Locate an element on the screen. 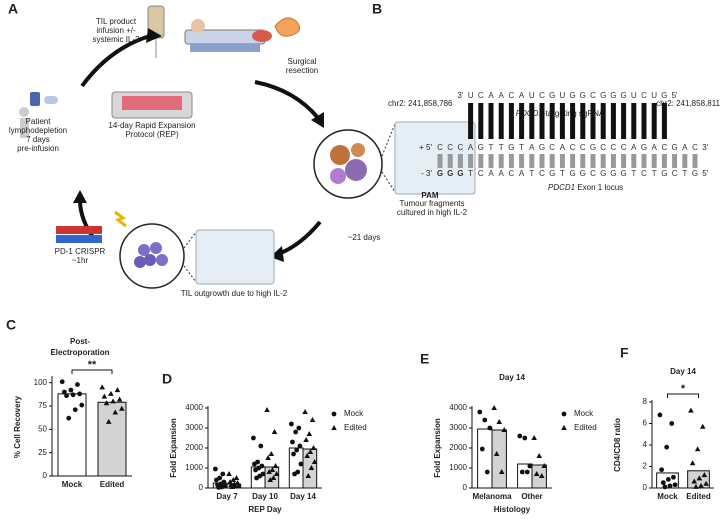  step-label: lymphodepletion is located at coordinates (38, 130).